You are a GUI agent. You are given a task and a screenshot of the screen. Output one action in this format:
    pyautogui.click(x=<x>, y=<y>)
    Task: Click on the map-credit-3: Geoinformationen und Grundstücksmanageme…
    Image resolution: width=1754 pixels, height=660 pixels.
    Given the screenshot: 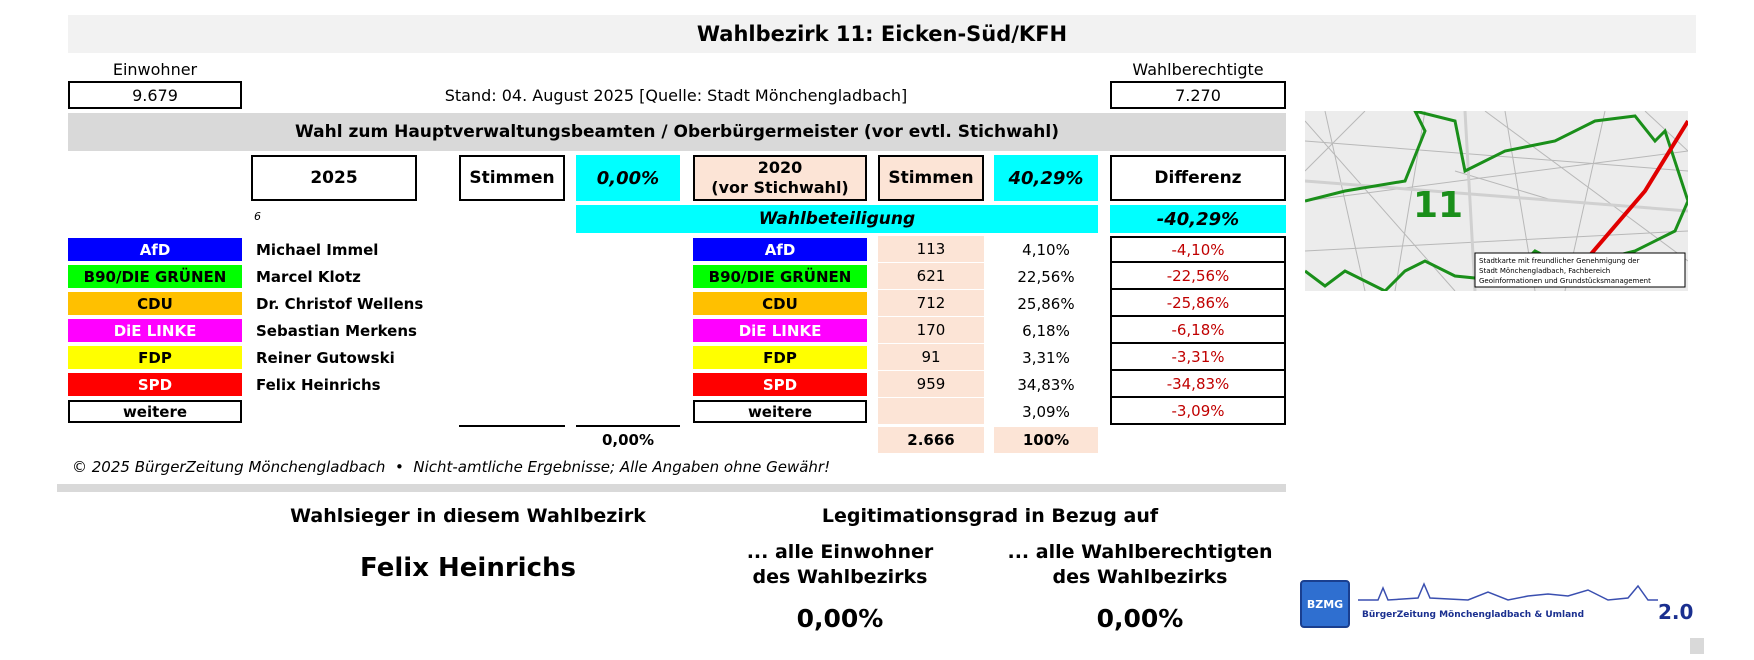 What is the action you would take?
    pyautogui.click(x=1565, y=281)
    